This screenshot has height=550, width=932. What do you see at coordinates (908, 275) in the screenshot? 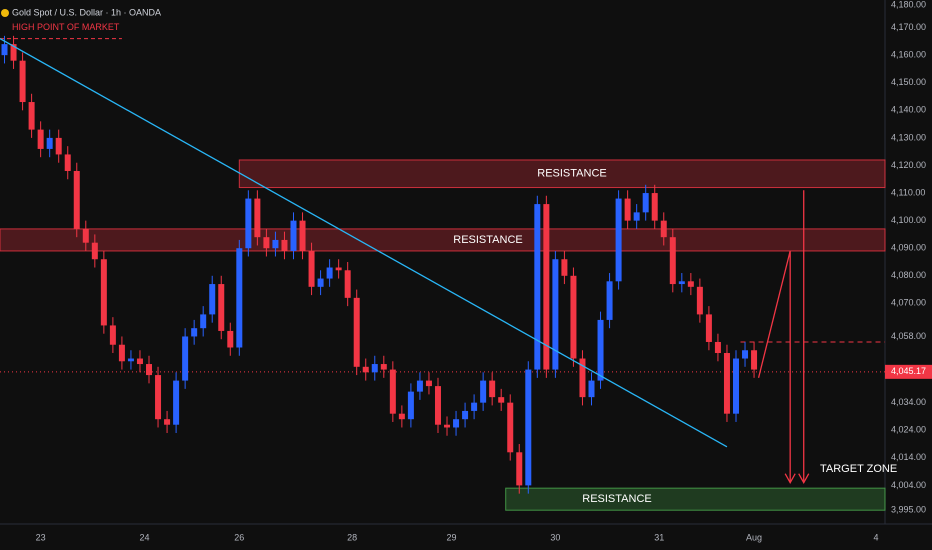
I see `y-tick-label: 4,080.00` at bounding box center [908, 275].